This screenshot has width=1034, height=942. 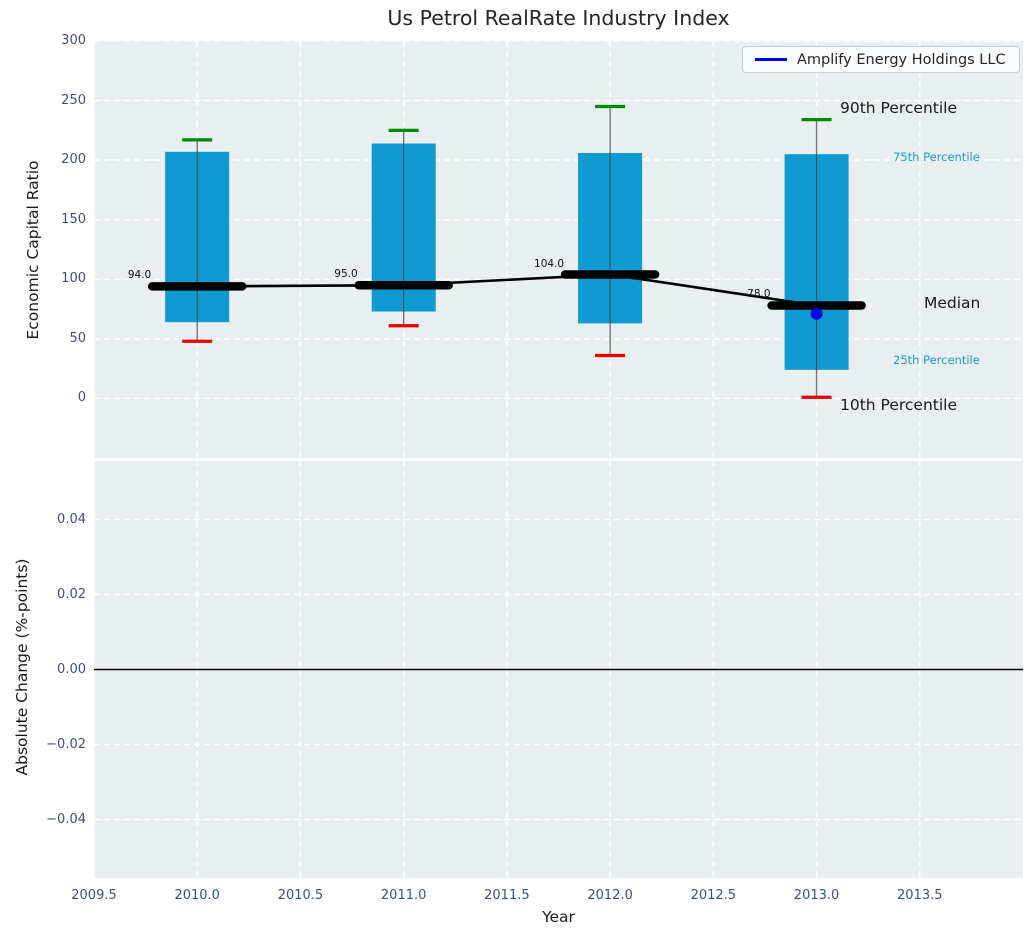 What do you see at coordinates (73, 100) in the screenshot?
I see `y-tick-label: 250` at bounding box center [73, 100].